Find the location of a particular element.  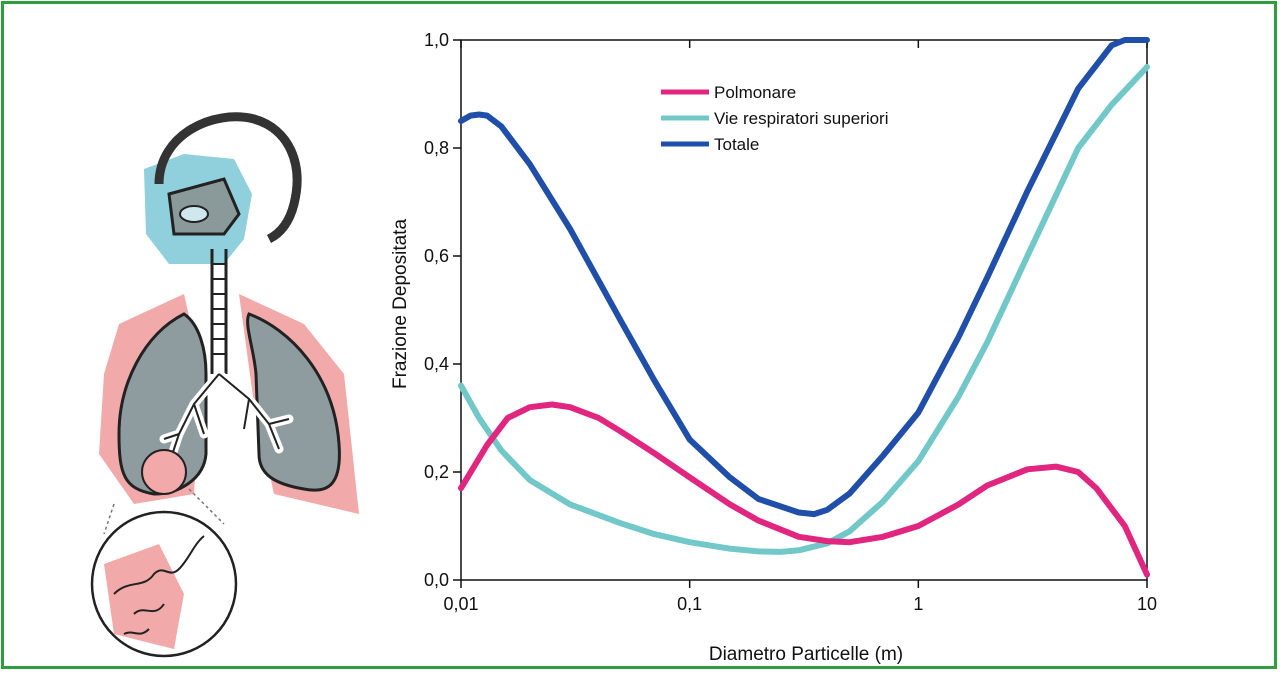

y-tick-label: 0,2 is located at coordinates (436, 472).